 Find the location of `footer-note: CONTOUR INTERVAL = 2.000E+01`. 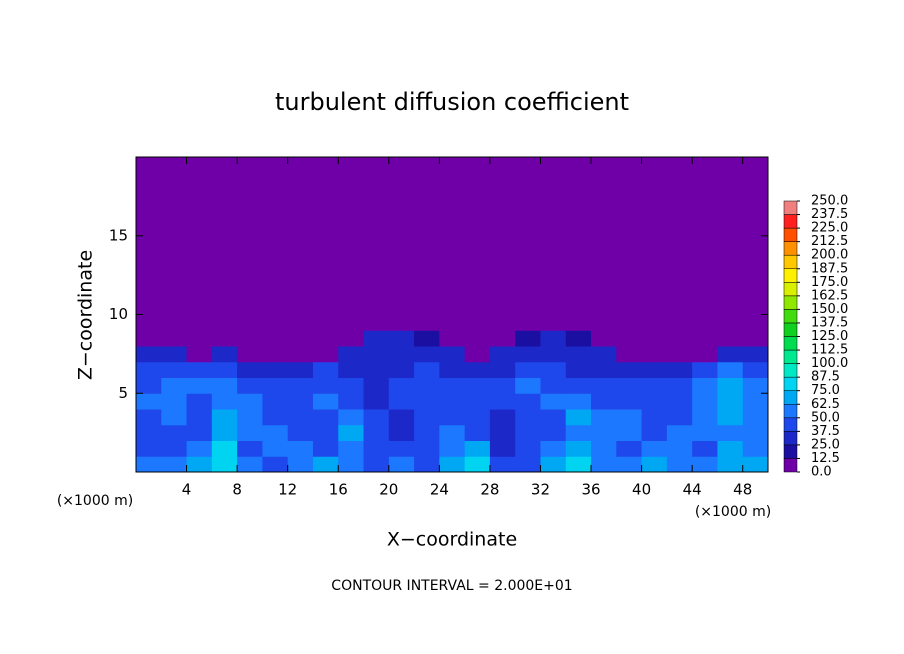

footer-note: CONTOUR INTERVAL = 2.000E+01 is located at coordinates (451, 586).